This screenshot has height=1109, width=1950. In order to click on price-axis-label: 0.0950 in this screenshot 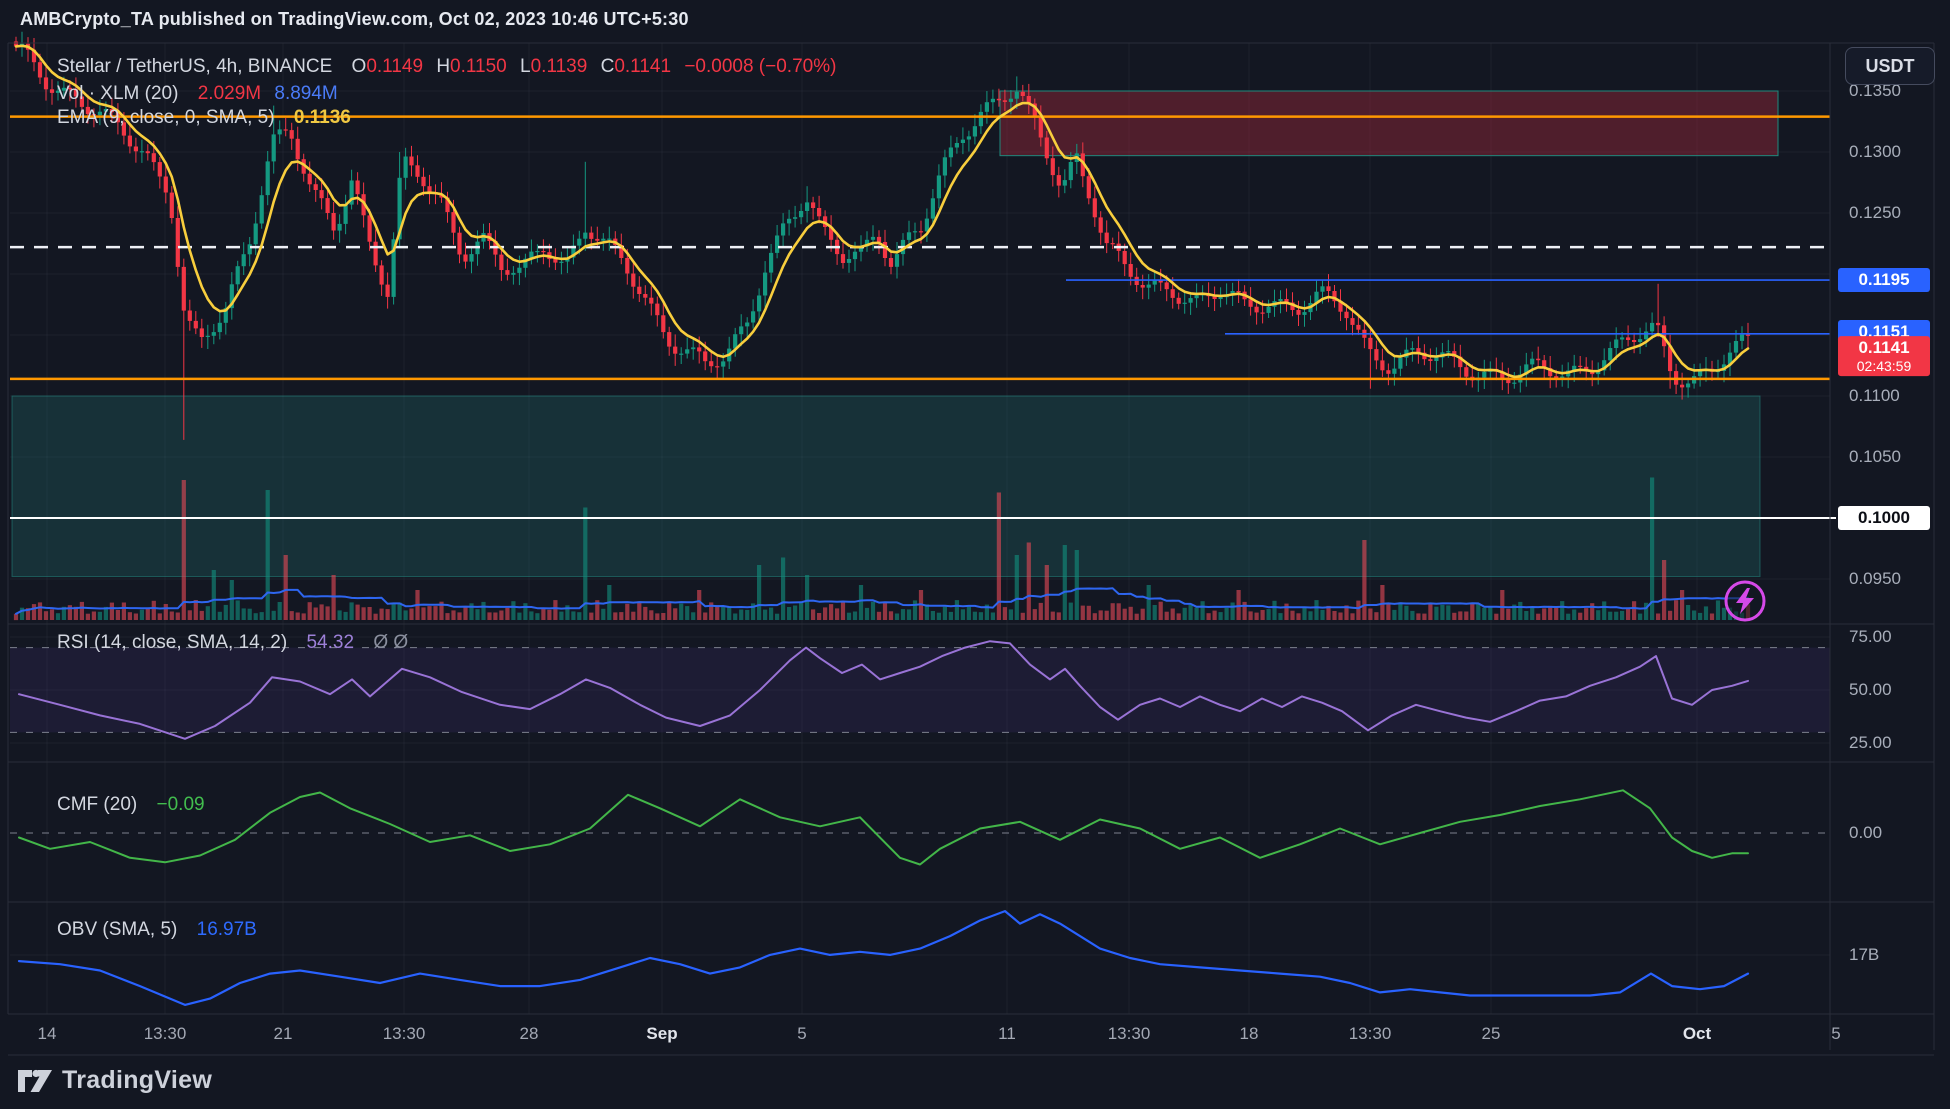, I will do `click(1875, 578)`.